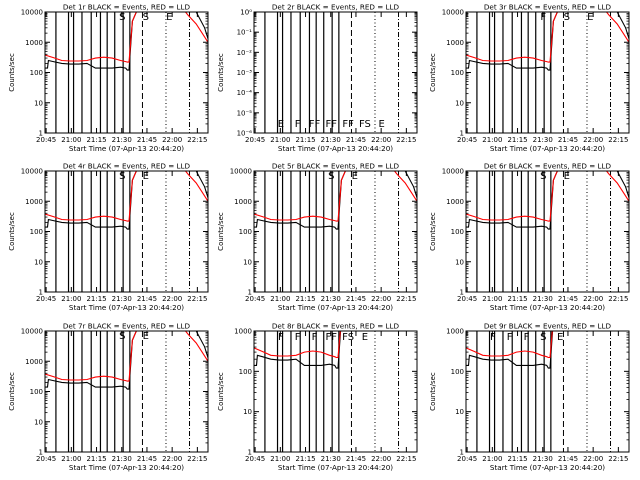 The image size is (640, 480). What do you see at coordinates (336, 166) in the screenshot?
I see `panel-title: Det 5r BLACK = Events, RED = LLD` at bounding box center [336, 166].